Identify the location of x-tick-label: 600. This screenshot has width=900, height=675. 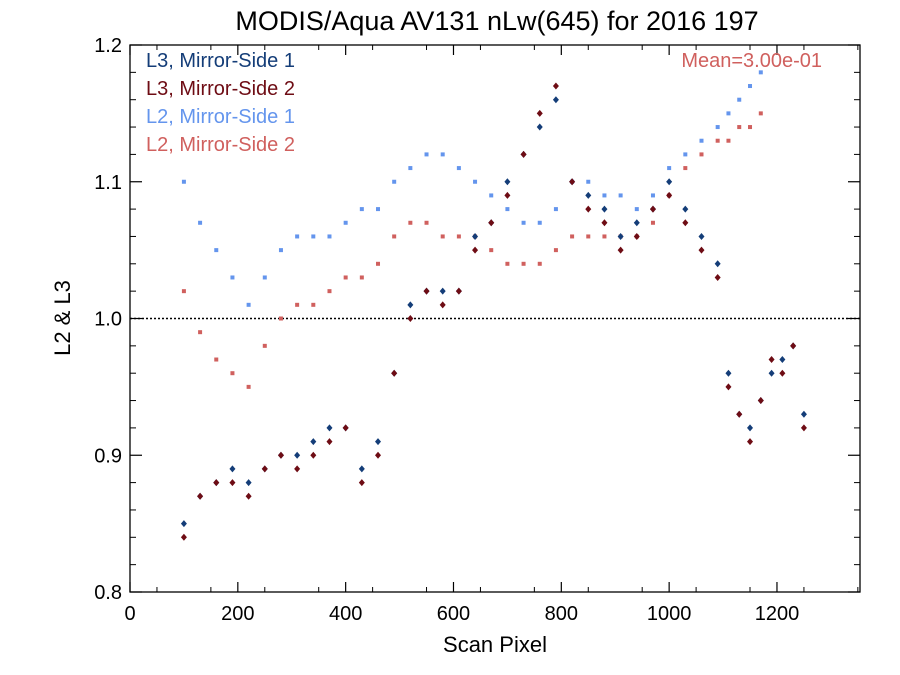
(453, 614).